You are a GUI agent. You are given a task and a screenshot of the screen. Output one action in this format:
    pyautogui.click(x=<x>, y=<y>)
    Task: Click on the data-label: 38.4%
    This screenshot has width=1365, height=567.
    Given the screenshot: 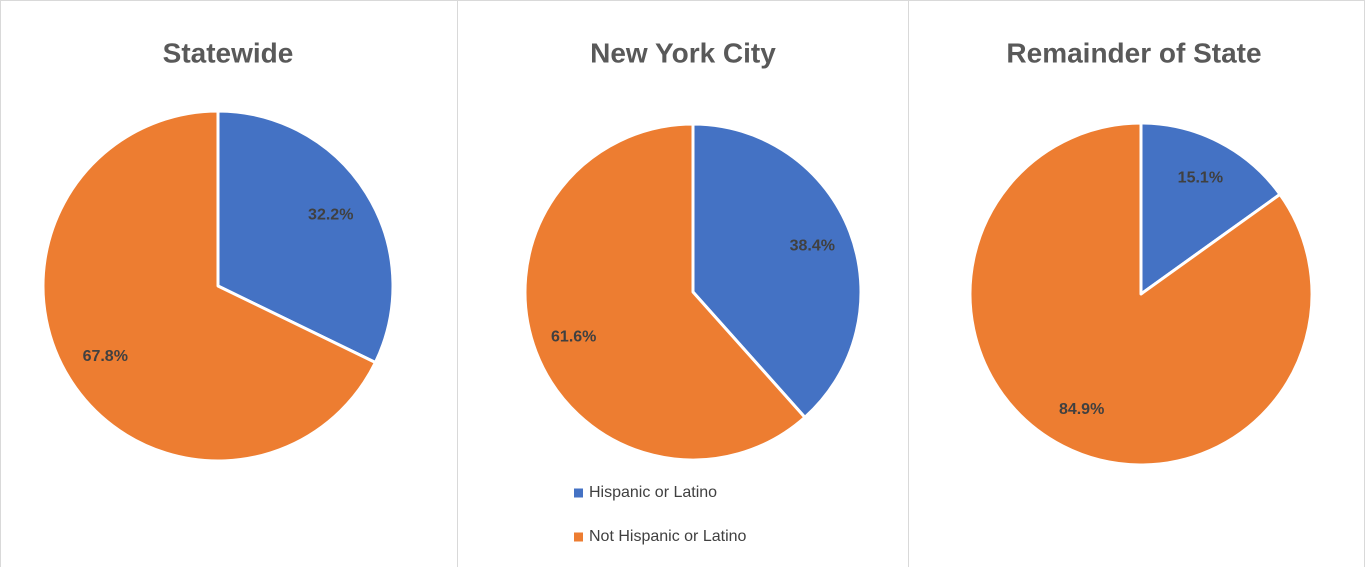 What is the action you would take?
    pyautogui.click(x=812, y=246)
    